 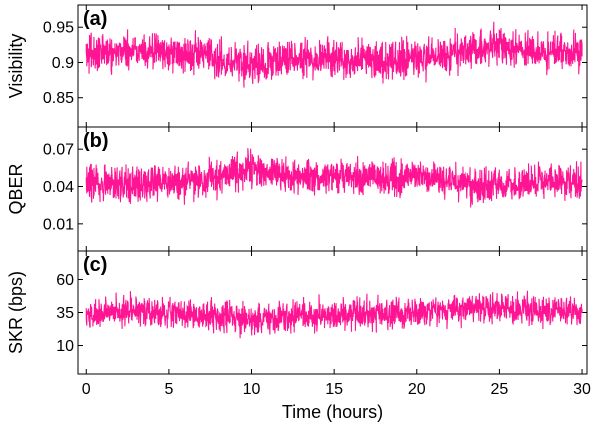 What do you see at coordinates (252, 389) in the screenshot?
I see `x-tick-label: 10` at bounding box center [252, 389].